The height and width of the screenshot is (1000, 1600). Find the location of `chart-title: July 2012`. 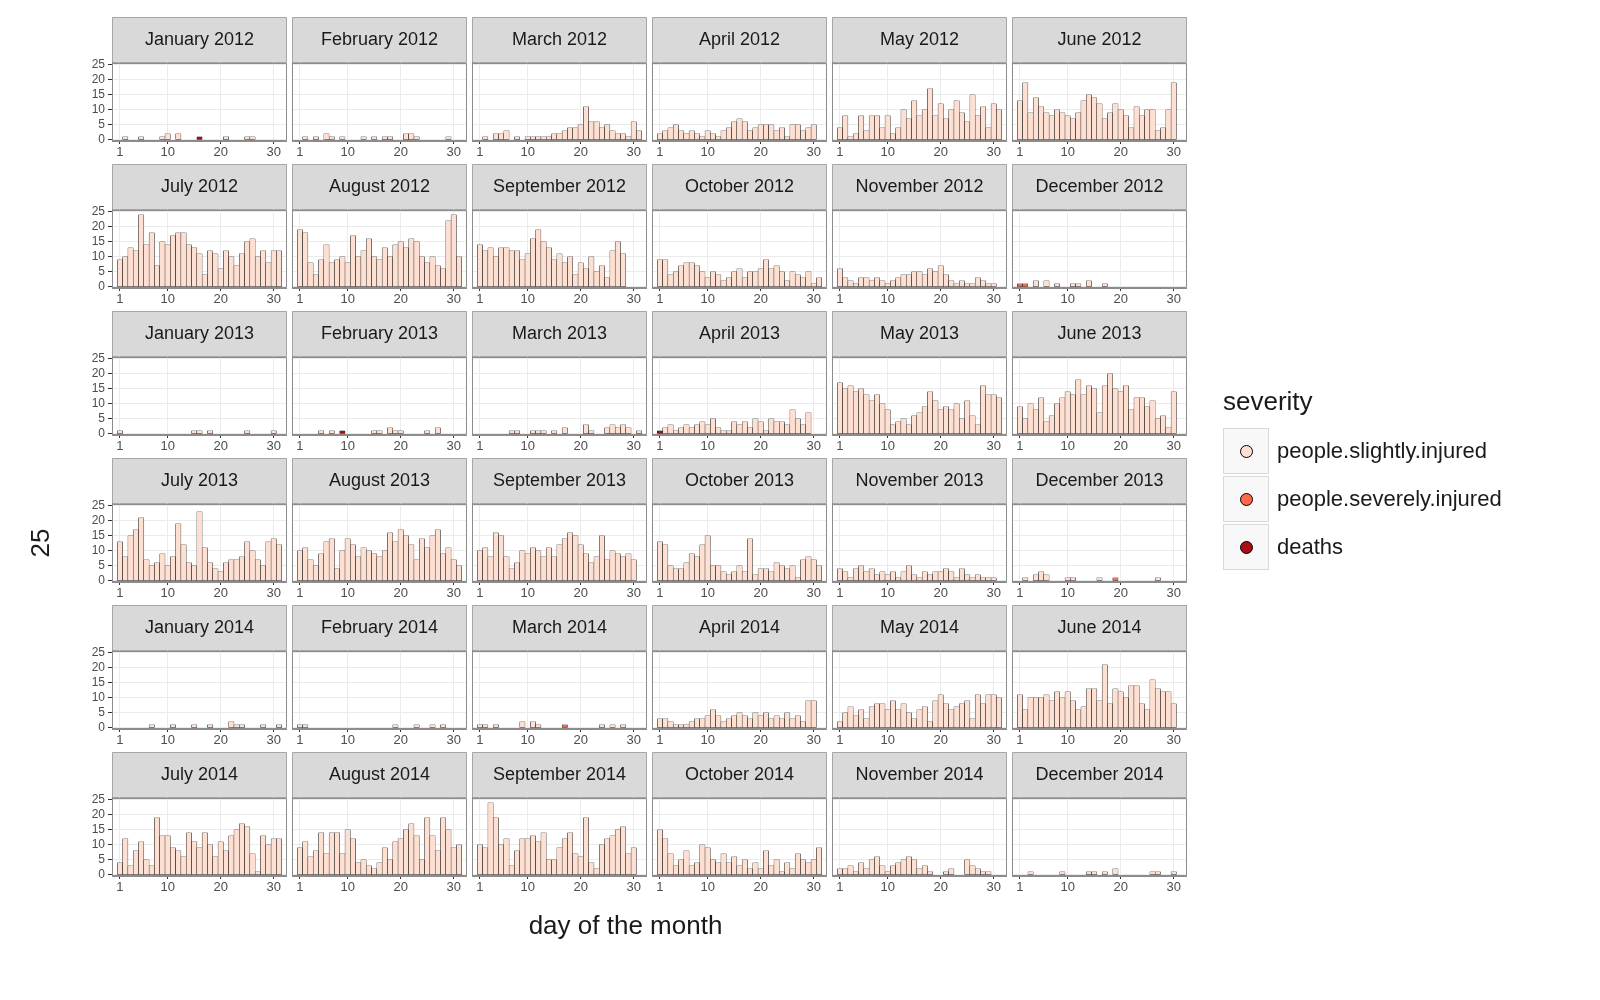

chart-title: July 2012 is located at coordinates (199, 185).